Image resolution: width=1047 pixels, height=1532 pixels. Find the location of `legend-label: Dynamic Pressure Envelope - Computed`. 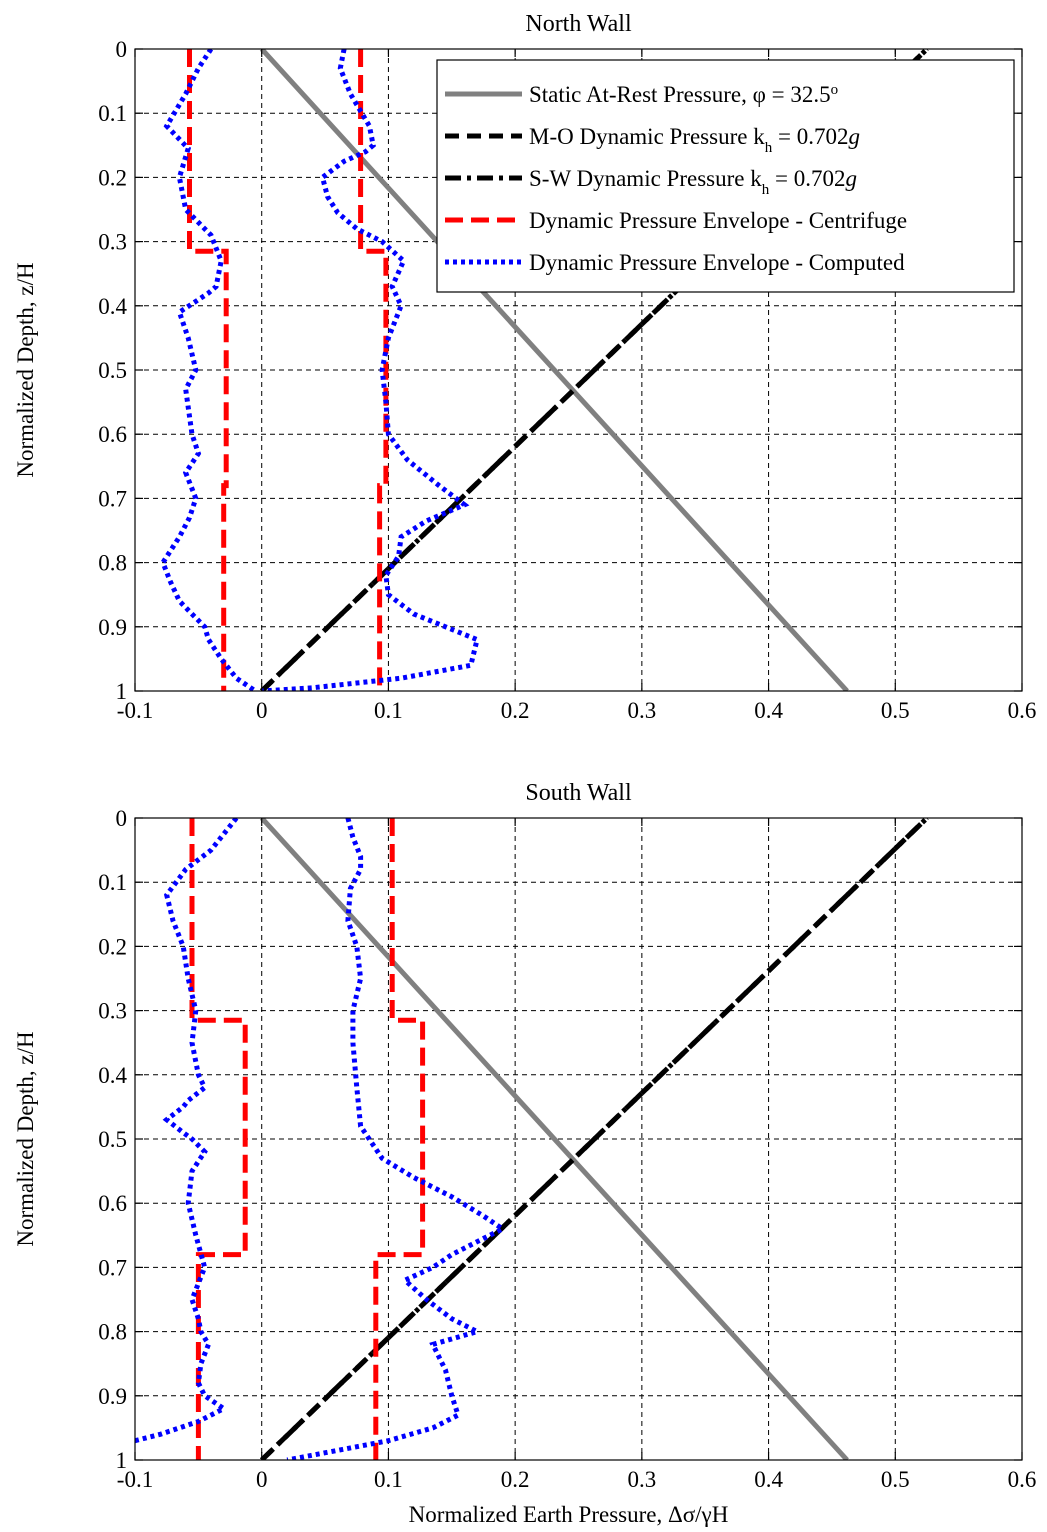

legend-label: Dynamic Pressure Envelope - Computed is located at coordinates (717, 262).